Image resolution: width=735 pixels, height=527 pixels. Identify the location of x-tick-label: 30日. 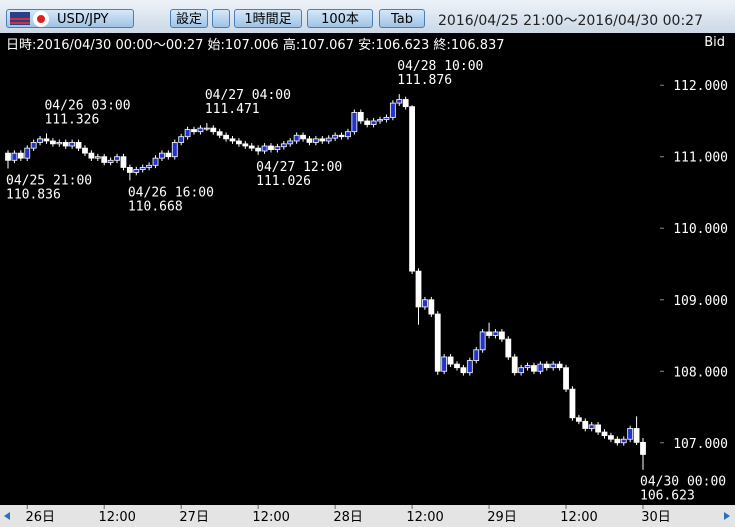
(656, 517).